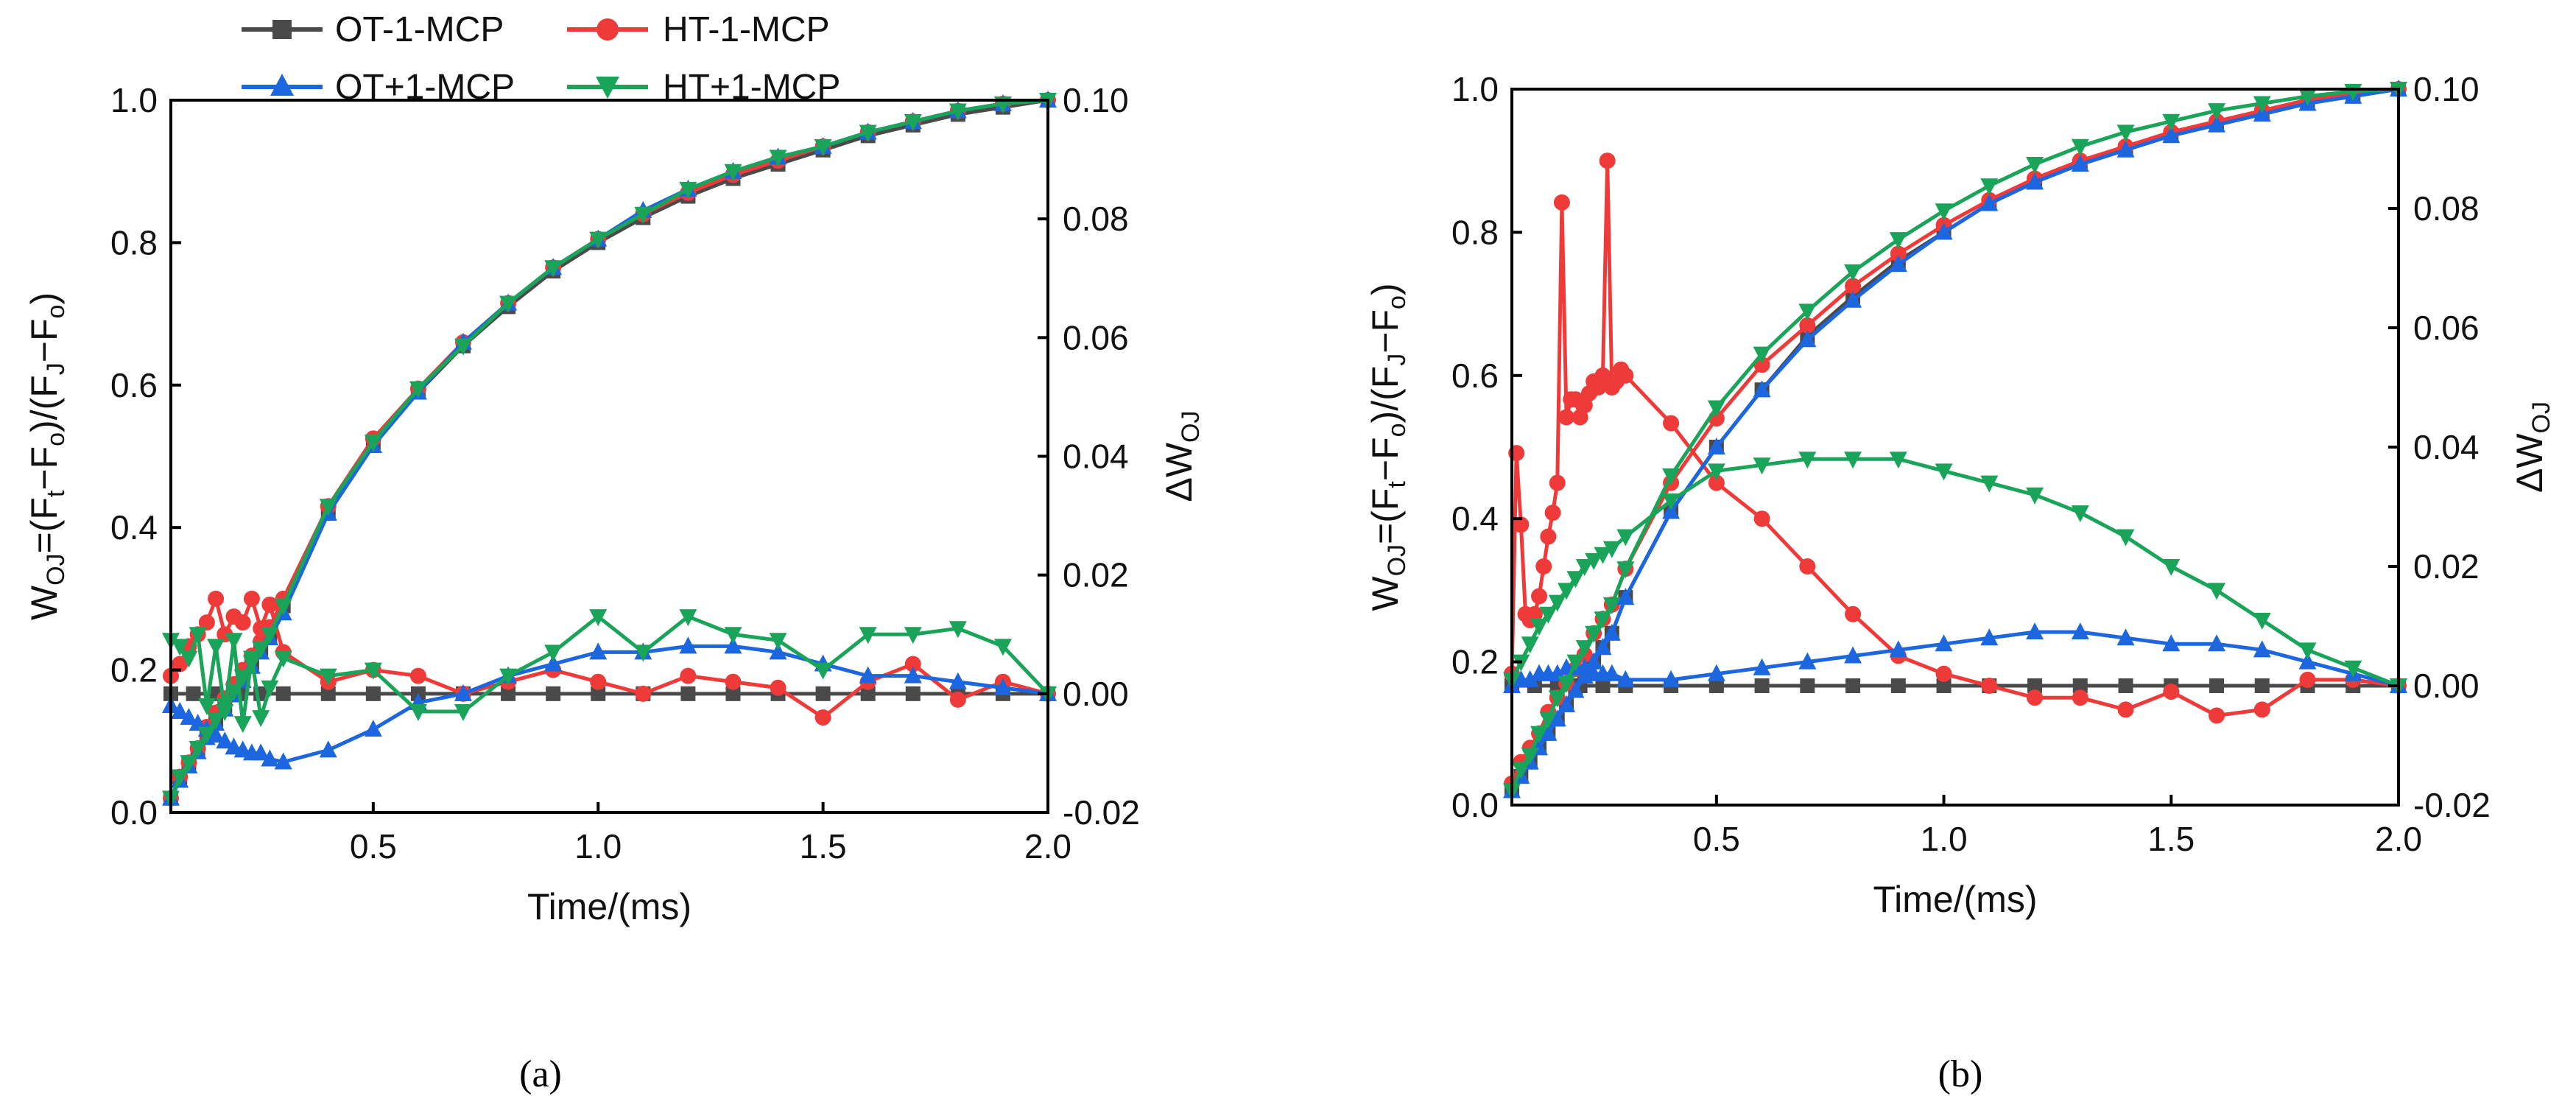 The image size is (2576, 1110). Describe the element at coordinates (134, 242) in the screenshot. I see `y-tick-label: 0.8` at that location.